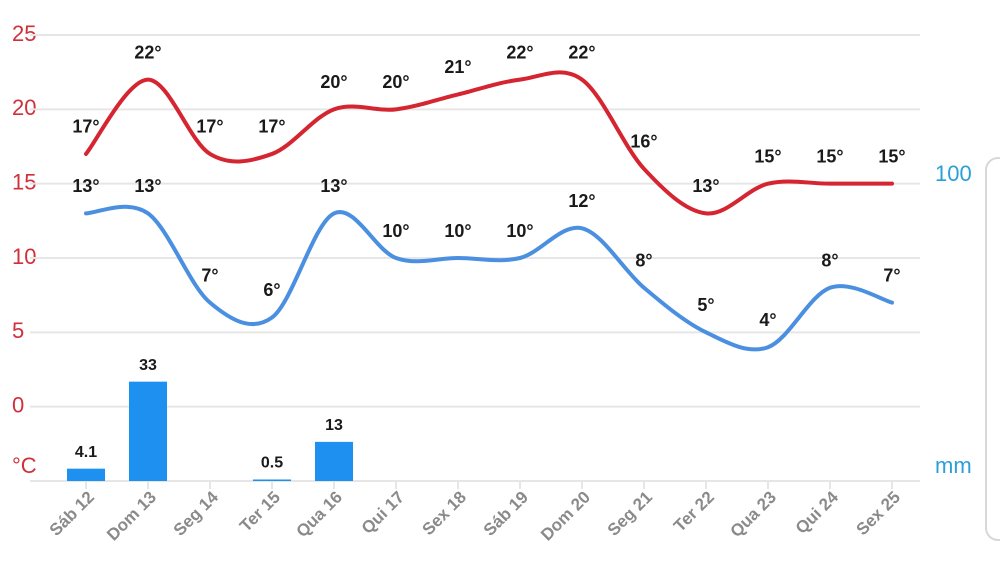 The image size is (1000, 580). I want to click on x-tick-label: Qui 17, so click(383, 513).